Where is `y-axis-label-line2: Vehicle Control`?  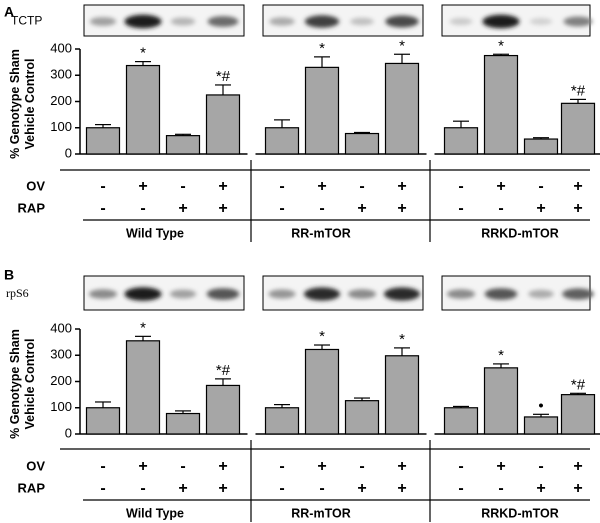
y-axis-label-line2: Vehicle Control is located at coordinates (30, 384).